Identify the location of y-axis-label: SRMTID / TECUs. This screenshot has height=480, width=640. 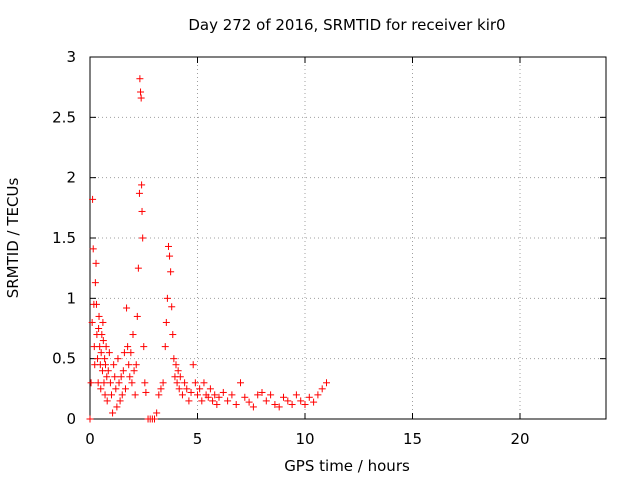
(13, 238).